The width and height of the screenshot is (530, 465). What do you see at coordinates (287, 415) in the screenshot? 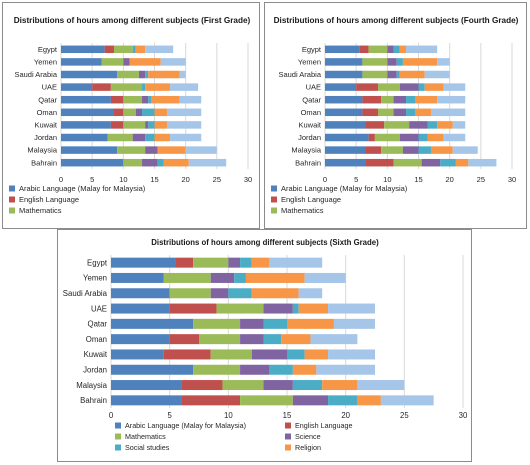
I see `x-tick-label: 15` at bounding box center [287, 415].